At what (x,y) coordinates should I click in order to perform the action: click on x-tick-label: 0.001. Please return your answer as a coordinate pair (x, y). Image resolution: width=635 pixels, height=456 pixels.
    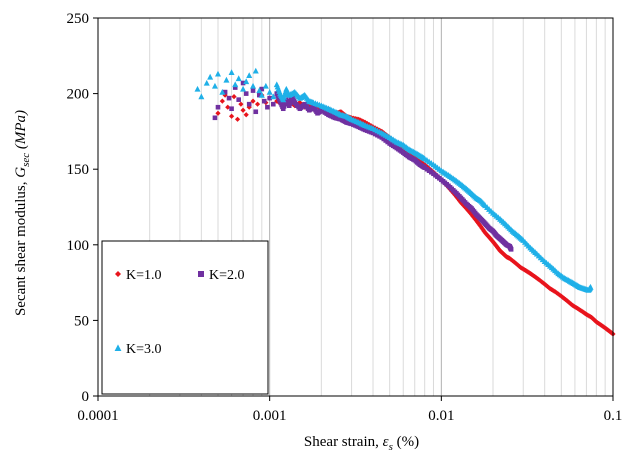
    Looking at the image, I should click on (270, 416).